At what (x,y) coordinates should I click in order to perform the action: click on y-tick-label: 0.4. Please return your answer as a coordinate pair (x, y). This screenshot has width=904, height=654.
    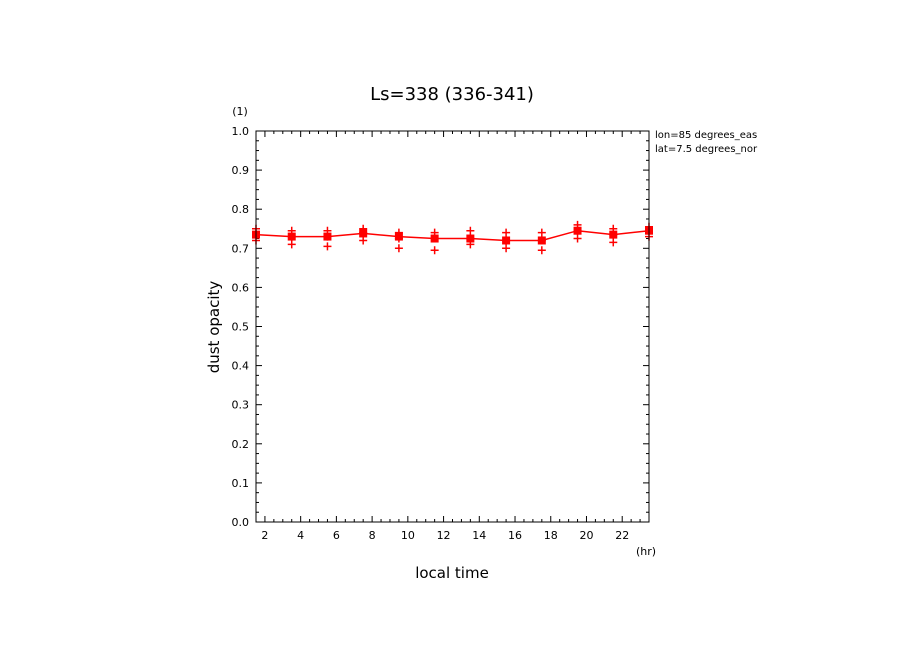
    Looking at the image, I should click on (241, 366).